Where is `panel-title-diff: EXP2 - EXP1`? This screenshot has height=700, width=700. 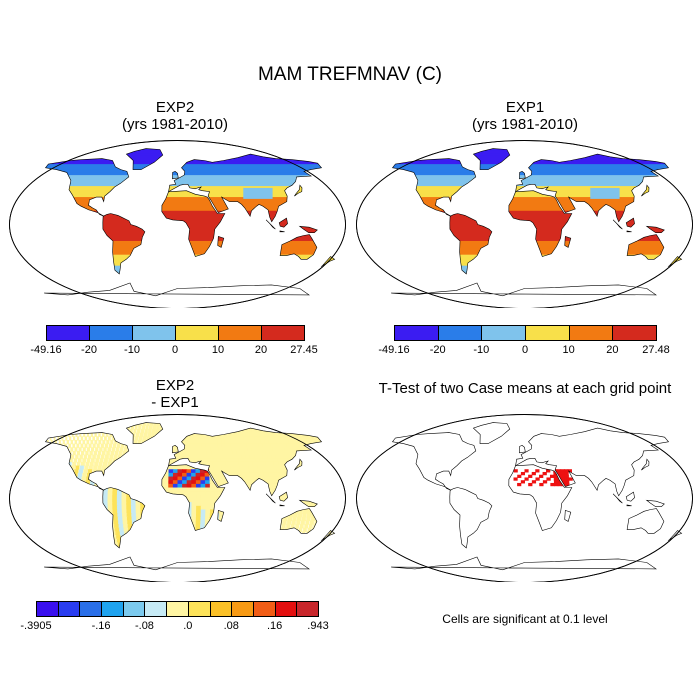 panel-title-diff: EXP2 - EXP1 is located at coordinates (175, 394).